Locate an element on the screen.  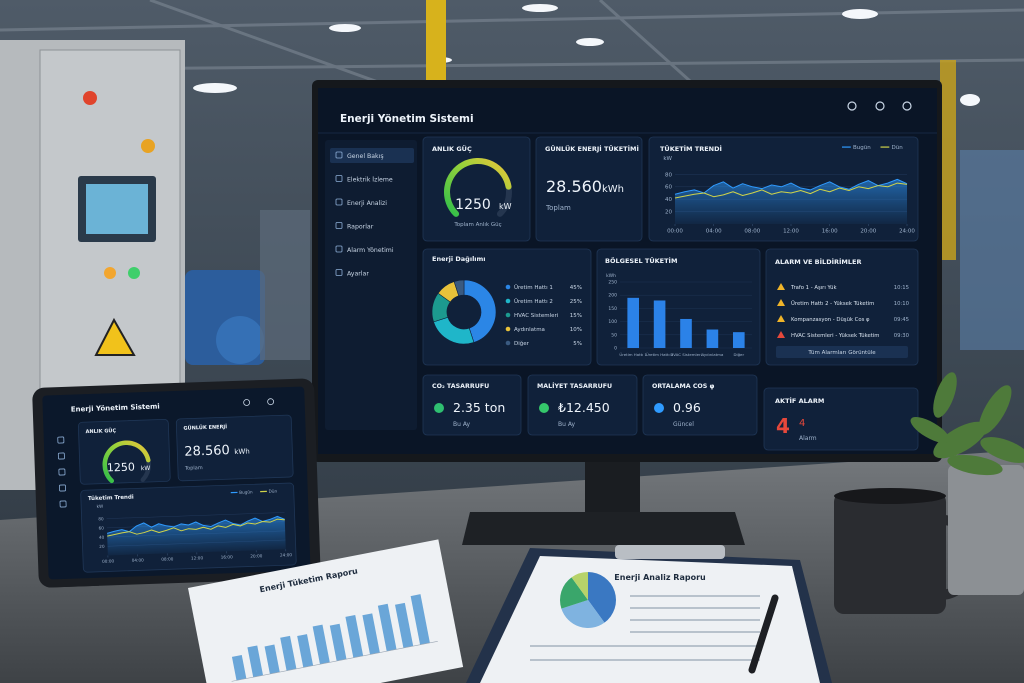
kpi-value: ₺12.450 is located at coordinates (584, 407).